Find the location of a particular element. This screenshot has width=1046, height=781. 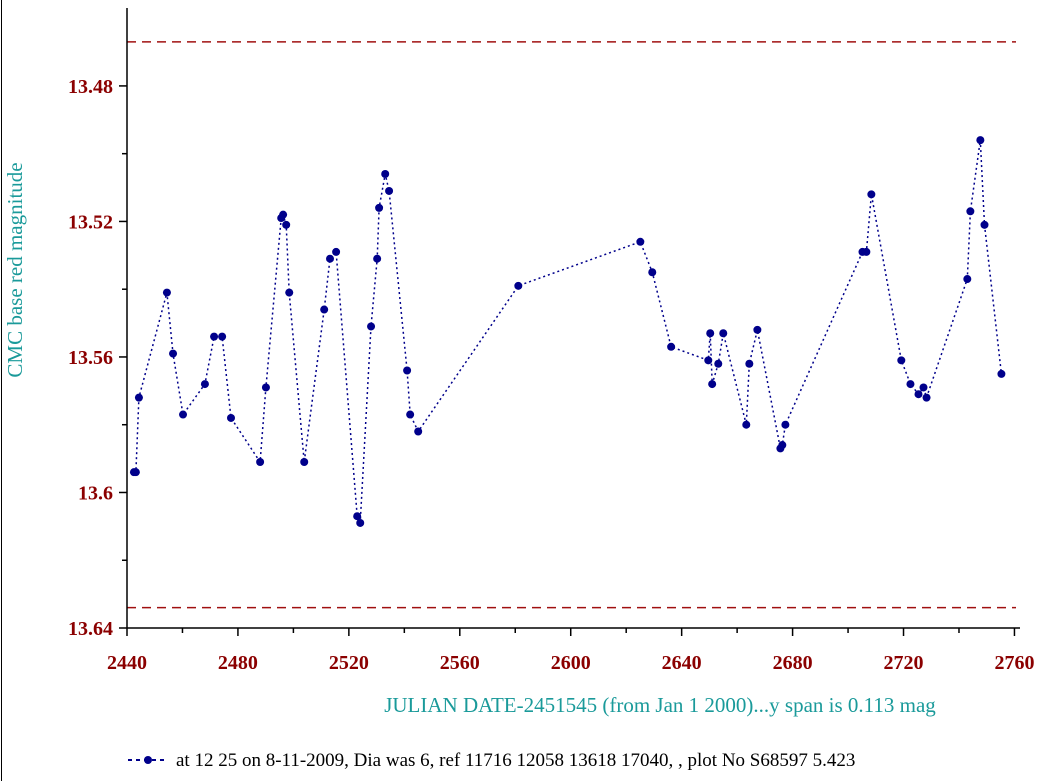

x-tick-label: 2760 is located at coordinates (1014, 663).